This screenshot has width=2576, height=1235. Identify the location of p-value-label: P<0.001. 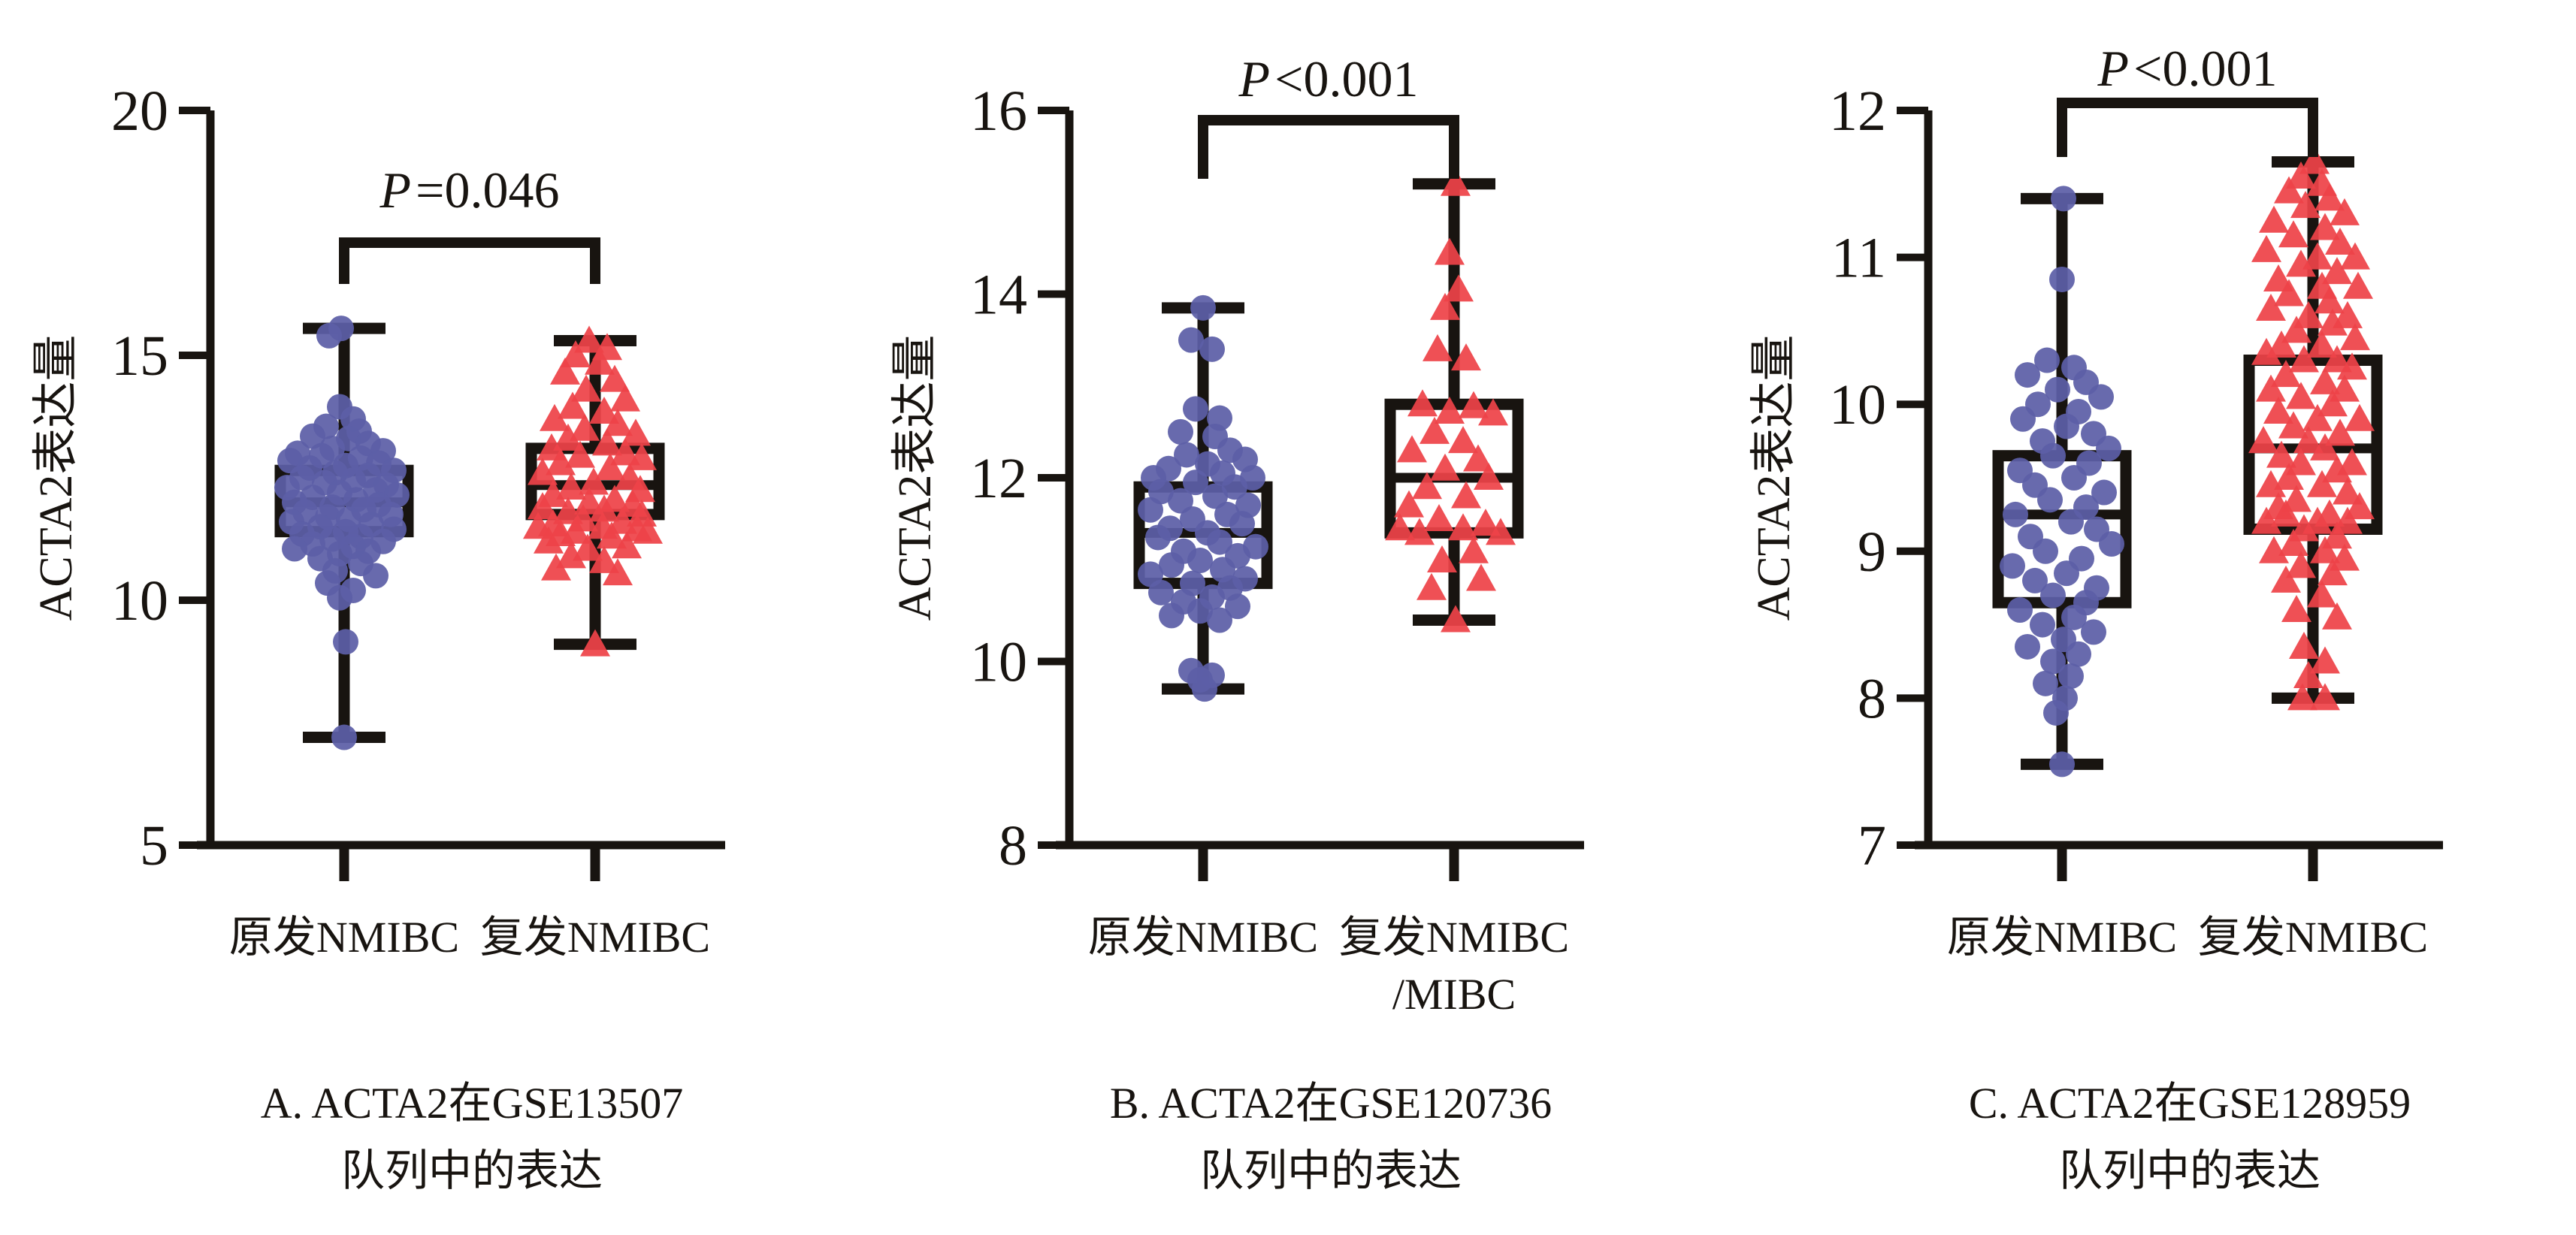
(1329, 79).